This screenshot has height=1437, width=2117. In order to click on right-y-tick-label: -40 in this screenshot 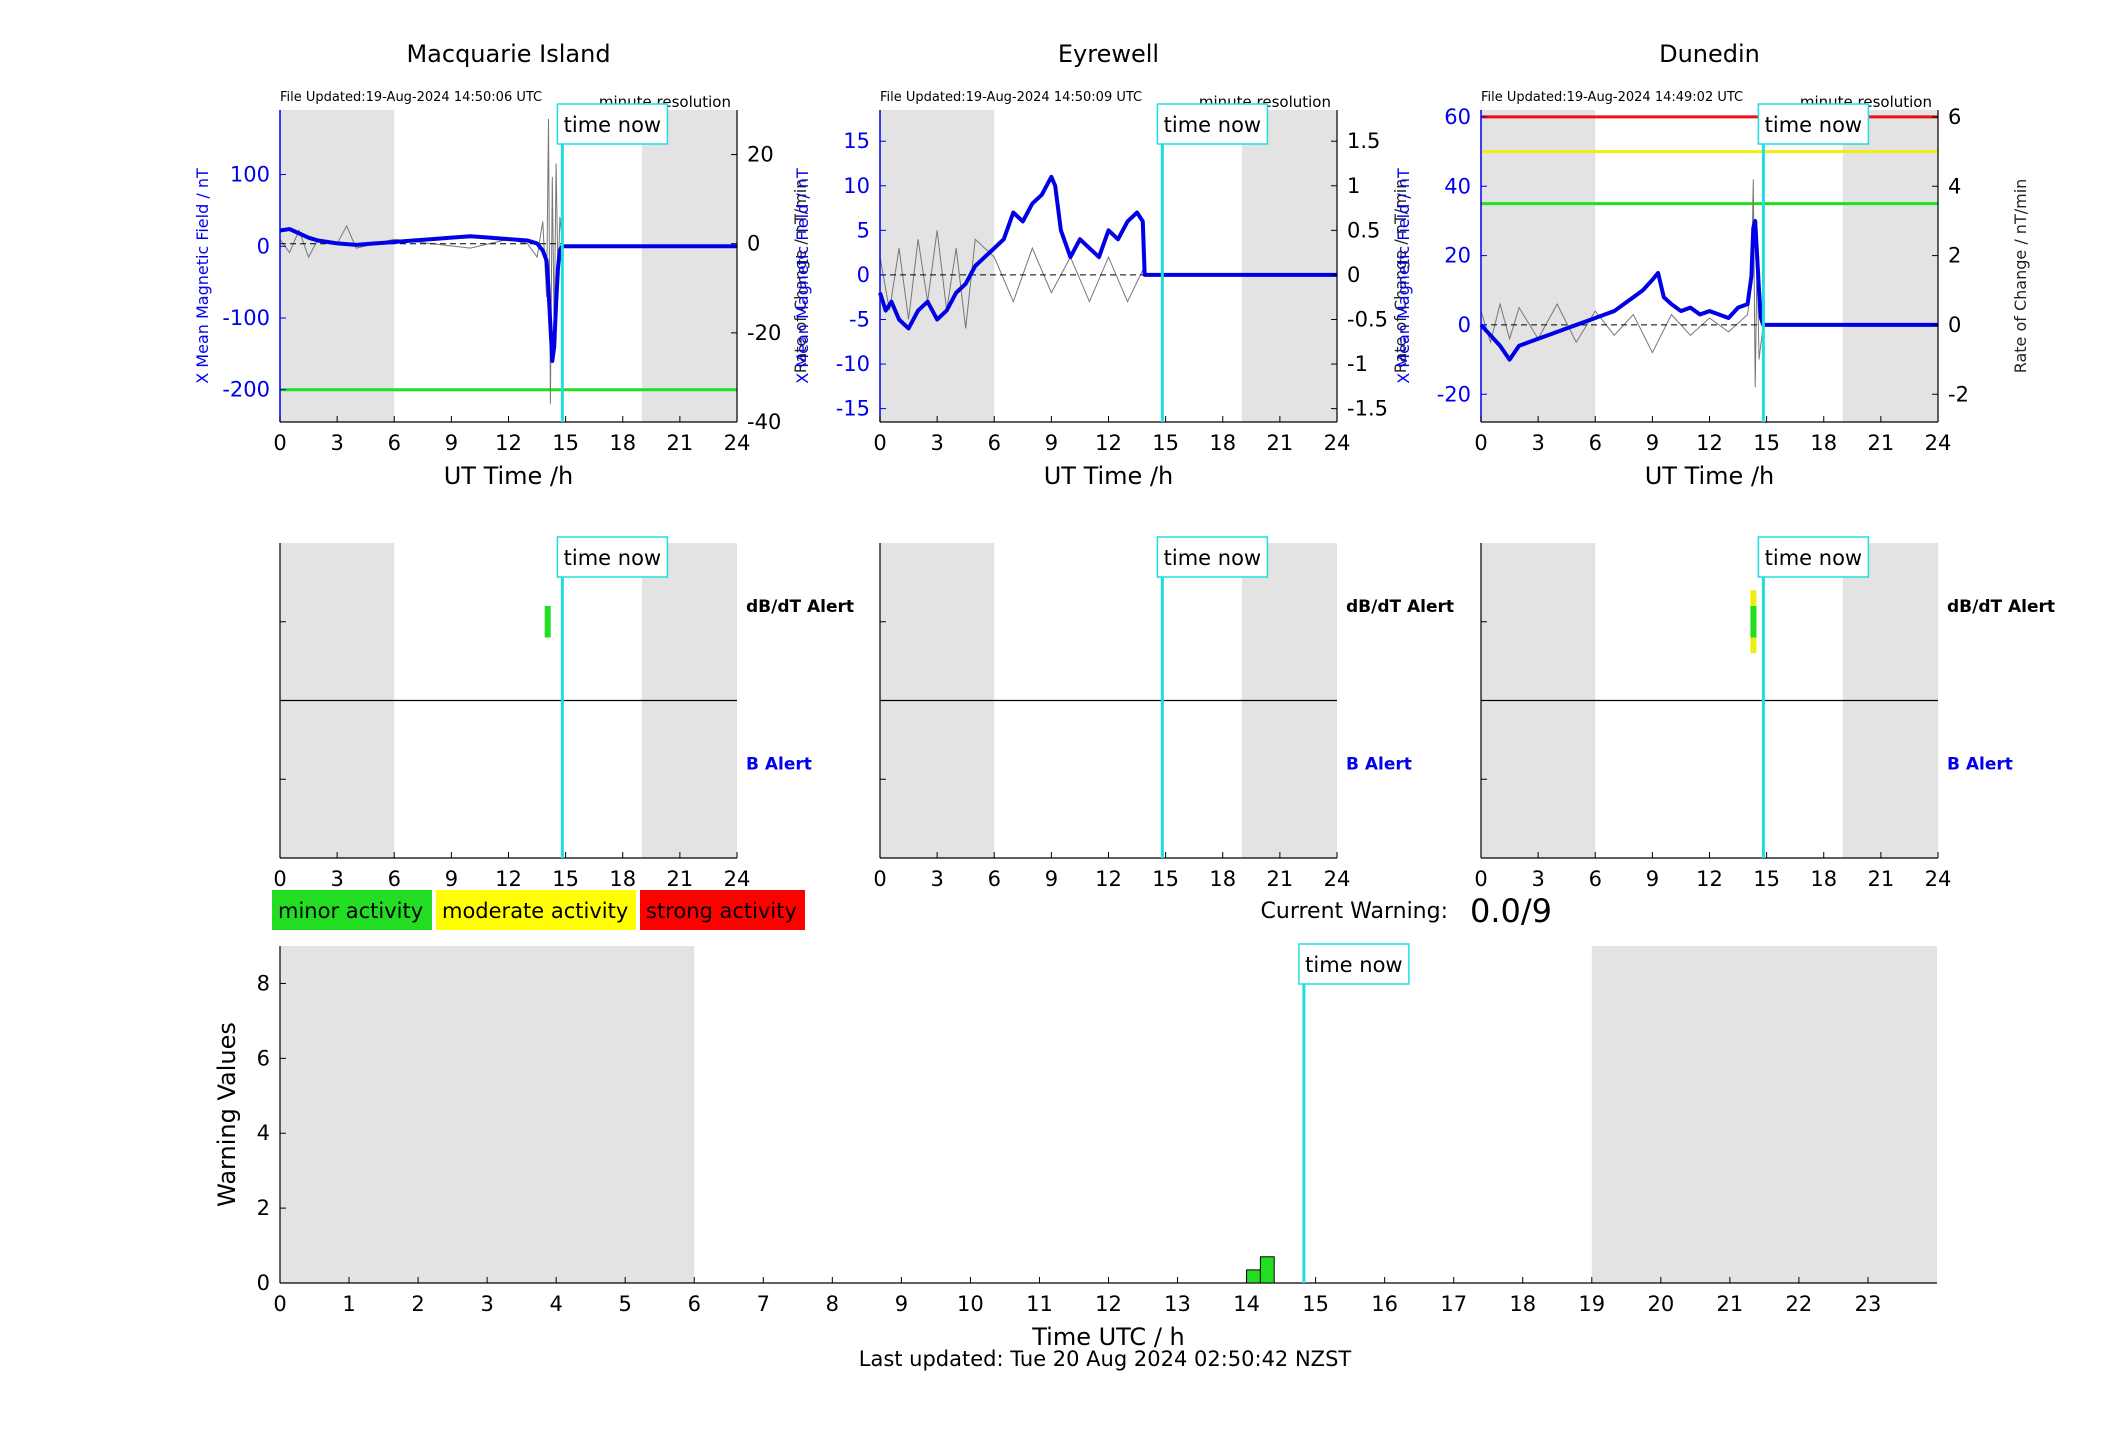, I will do `click(764, 422)`.